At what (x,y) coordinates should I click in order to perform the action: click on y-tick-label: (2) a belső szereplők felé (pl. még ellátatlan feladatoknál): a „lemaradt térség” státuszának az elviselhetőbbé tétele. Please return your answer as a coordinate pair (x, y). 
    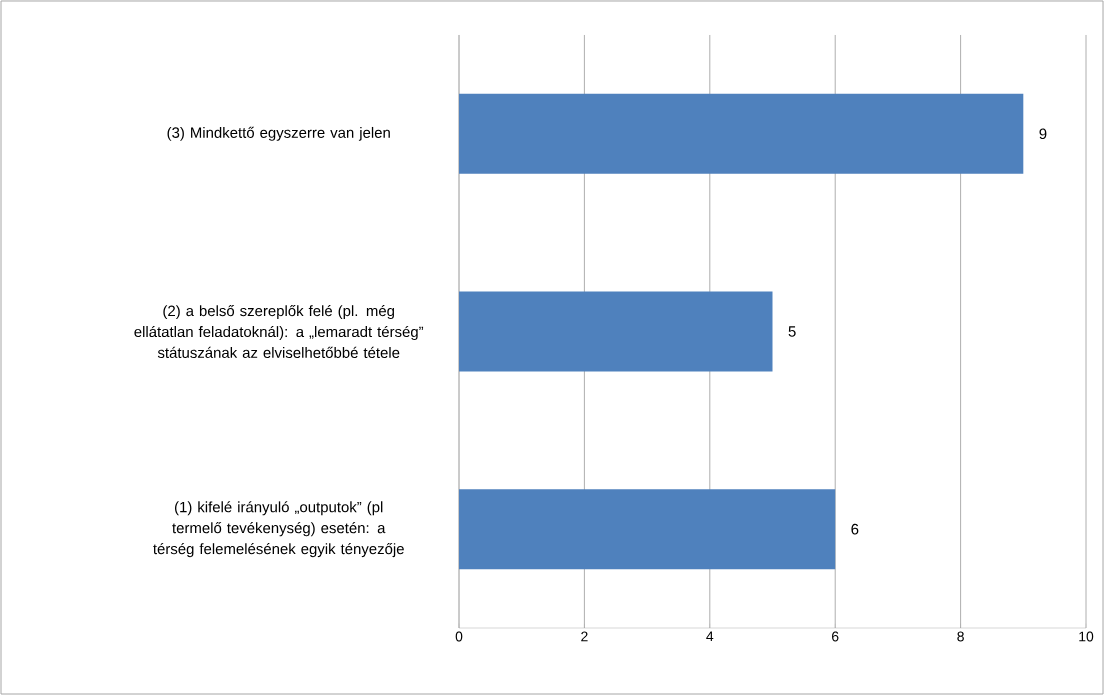
    Looking at the image, I should click on (279, 331).